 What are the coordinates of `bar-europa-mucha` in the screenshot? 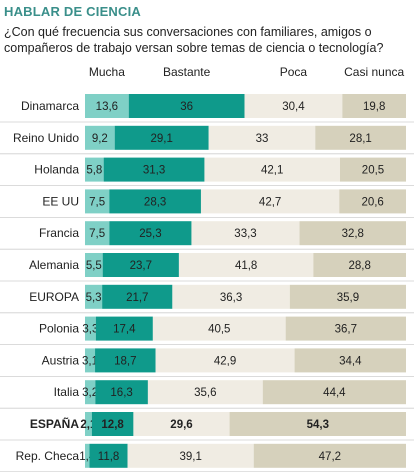 It's located at (94, 296).